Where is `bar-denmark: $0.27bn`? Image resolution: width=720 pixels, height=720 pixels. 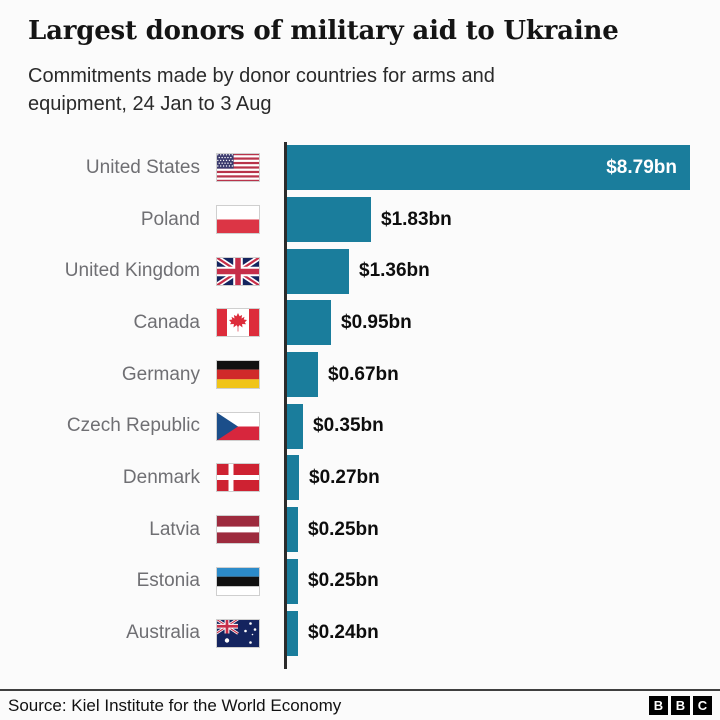
bar-denmark: $0.27bn is located at coordinates (333, 478).